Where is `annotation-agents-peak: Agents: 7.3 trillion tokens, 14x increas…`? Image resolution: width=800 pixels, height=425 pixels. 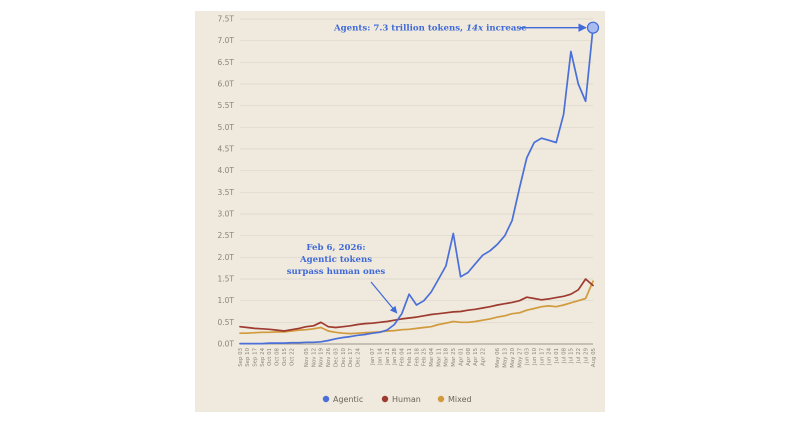
annotation-agents-peak: Agents: 7.3 trillion tokens, 14x increas… is located at coordinates (430, 29).